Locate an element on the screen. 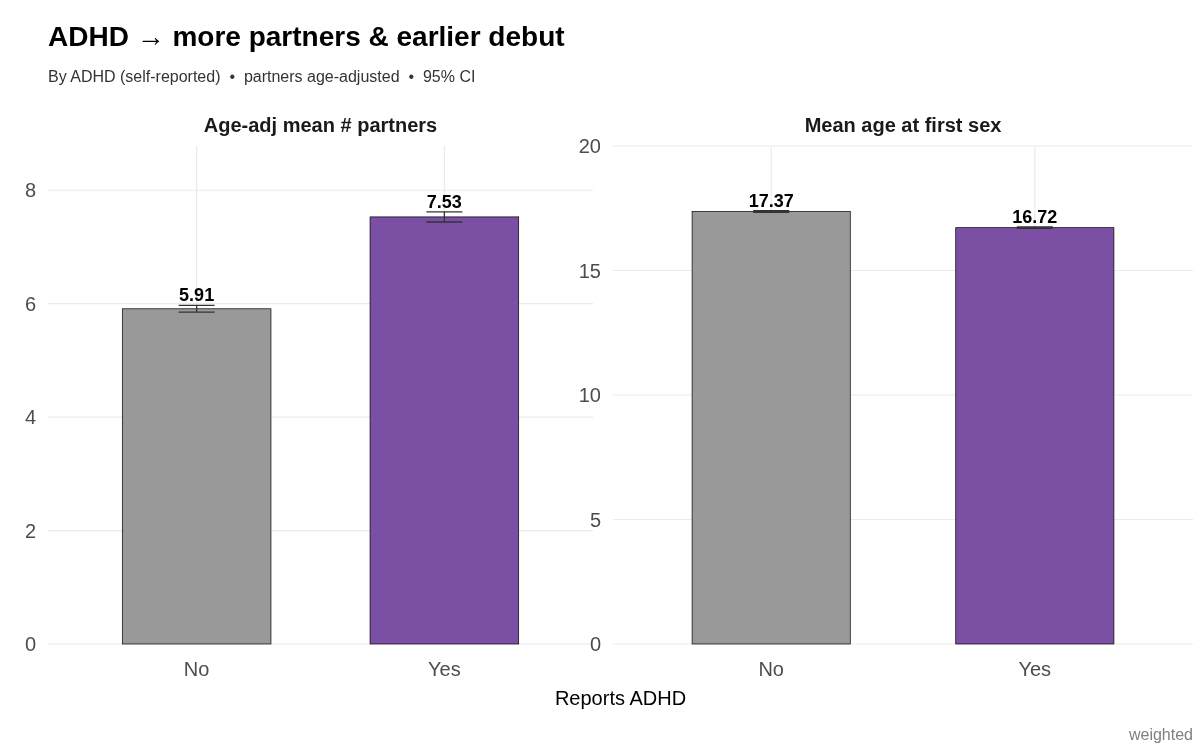 This screenshot has height=750, width=1200. chart-title: Mean age at first sex is located at coordinates (903, 125).